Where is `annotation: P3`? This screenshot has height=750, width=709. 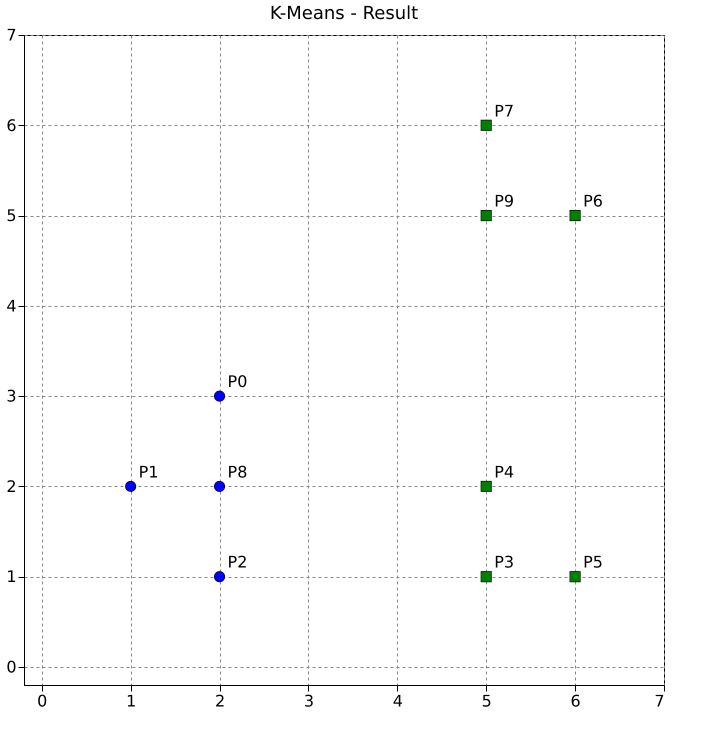 annotation: P3 is located at coordinates (504, 562).